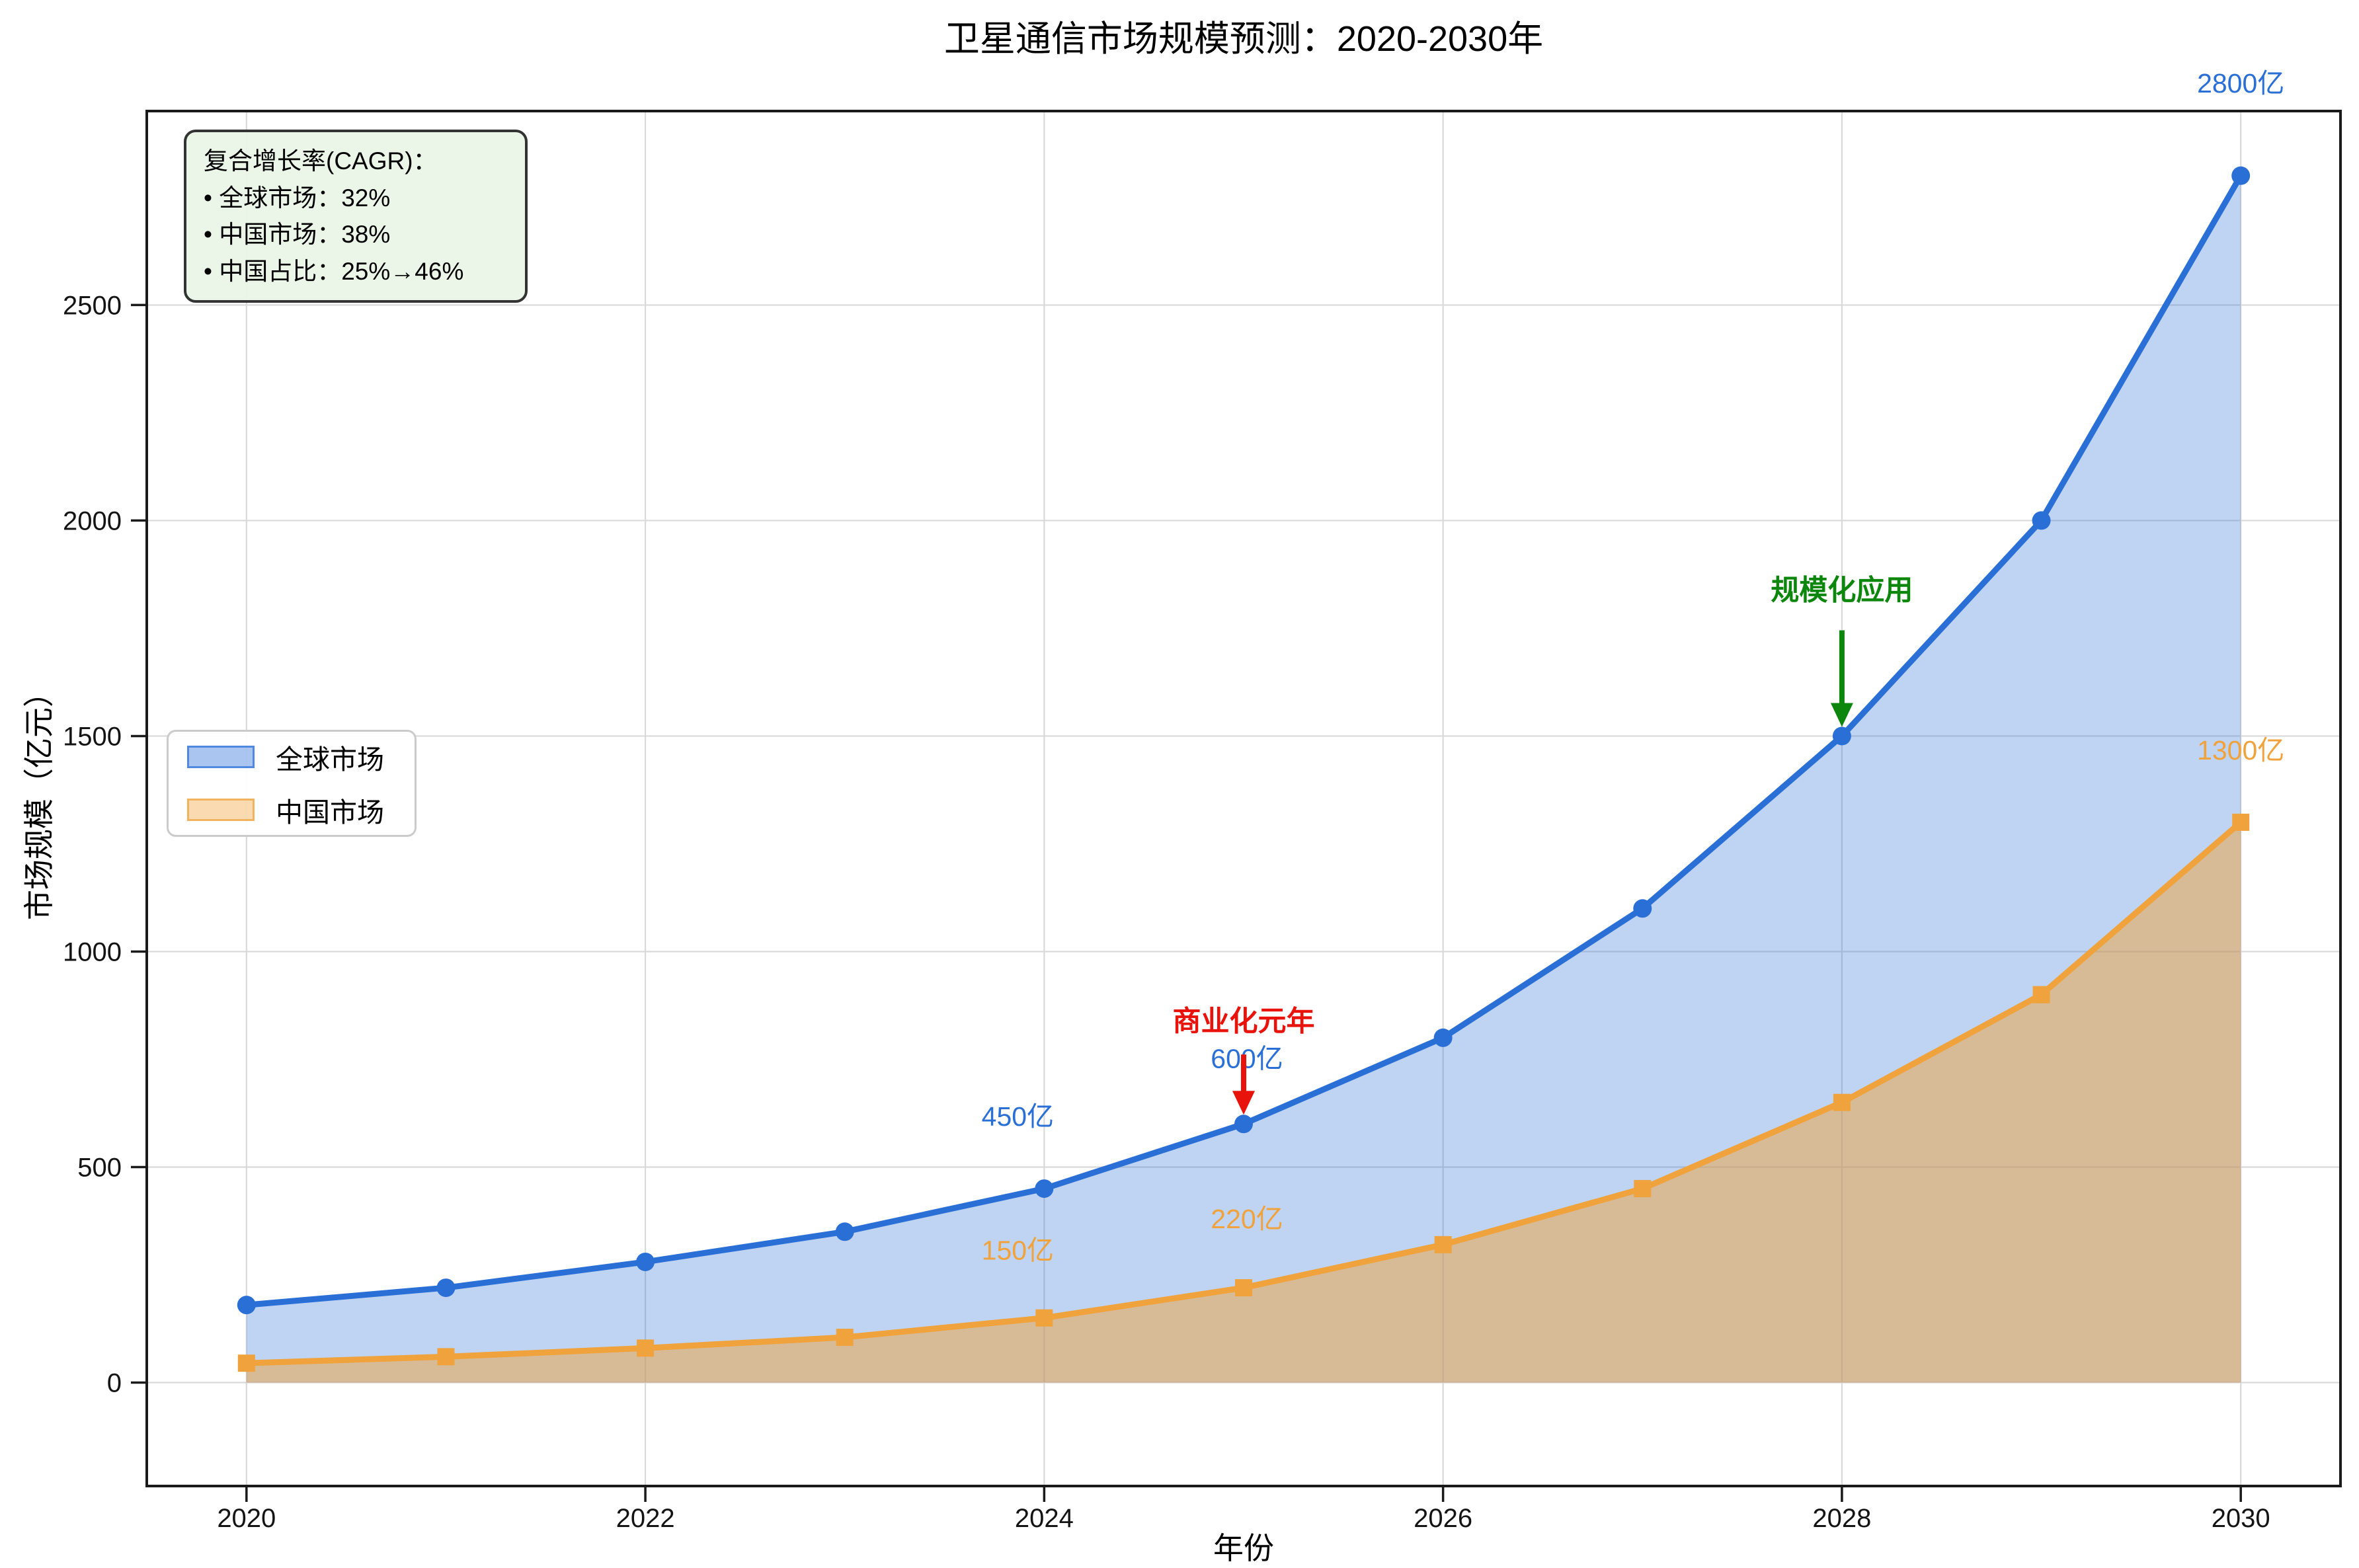 The width and height of the screenshot is (2359, 1568). What do you see at coordinates (1044, 1318) in the screenshot?
I see `china-marker-2024` at bounding box center [1044, 1318].